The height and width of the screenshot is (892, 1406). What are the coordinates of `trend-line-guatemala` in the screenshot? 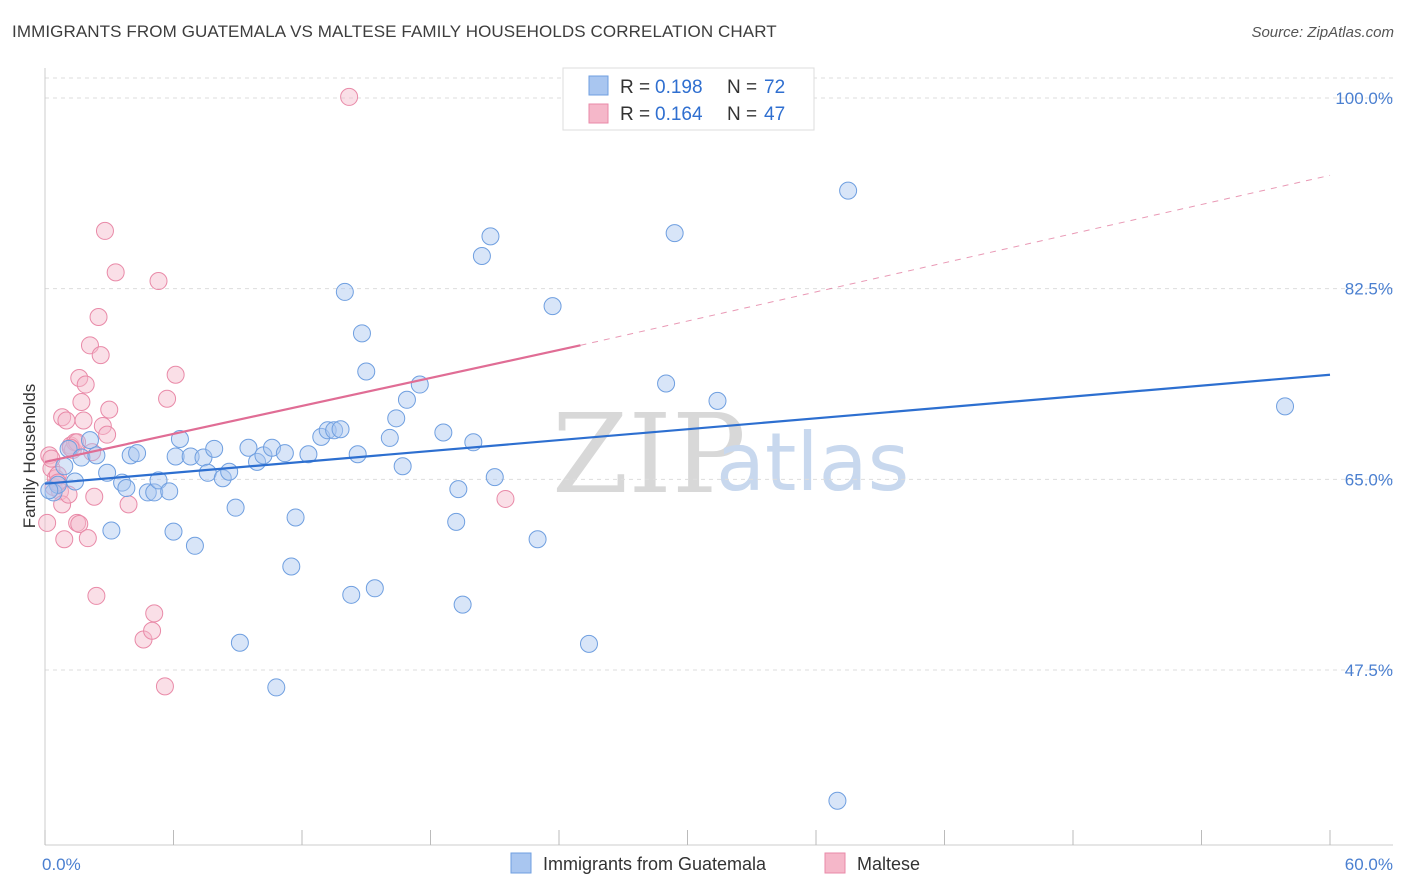 It's located at (687, 429).